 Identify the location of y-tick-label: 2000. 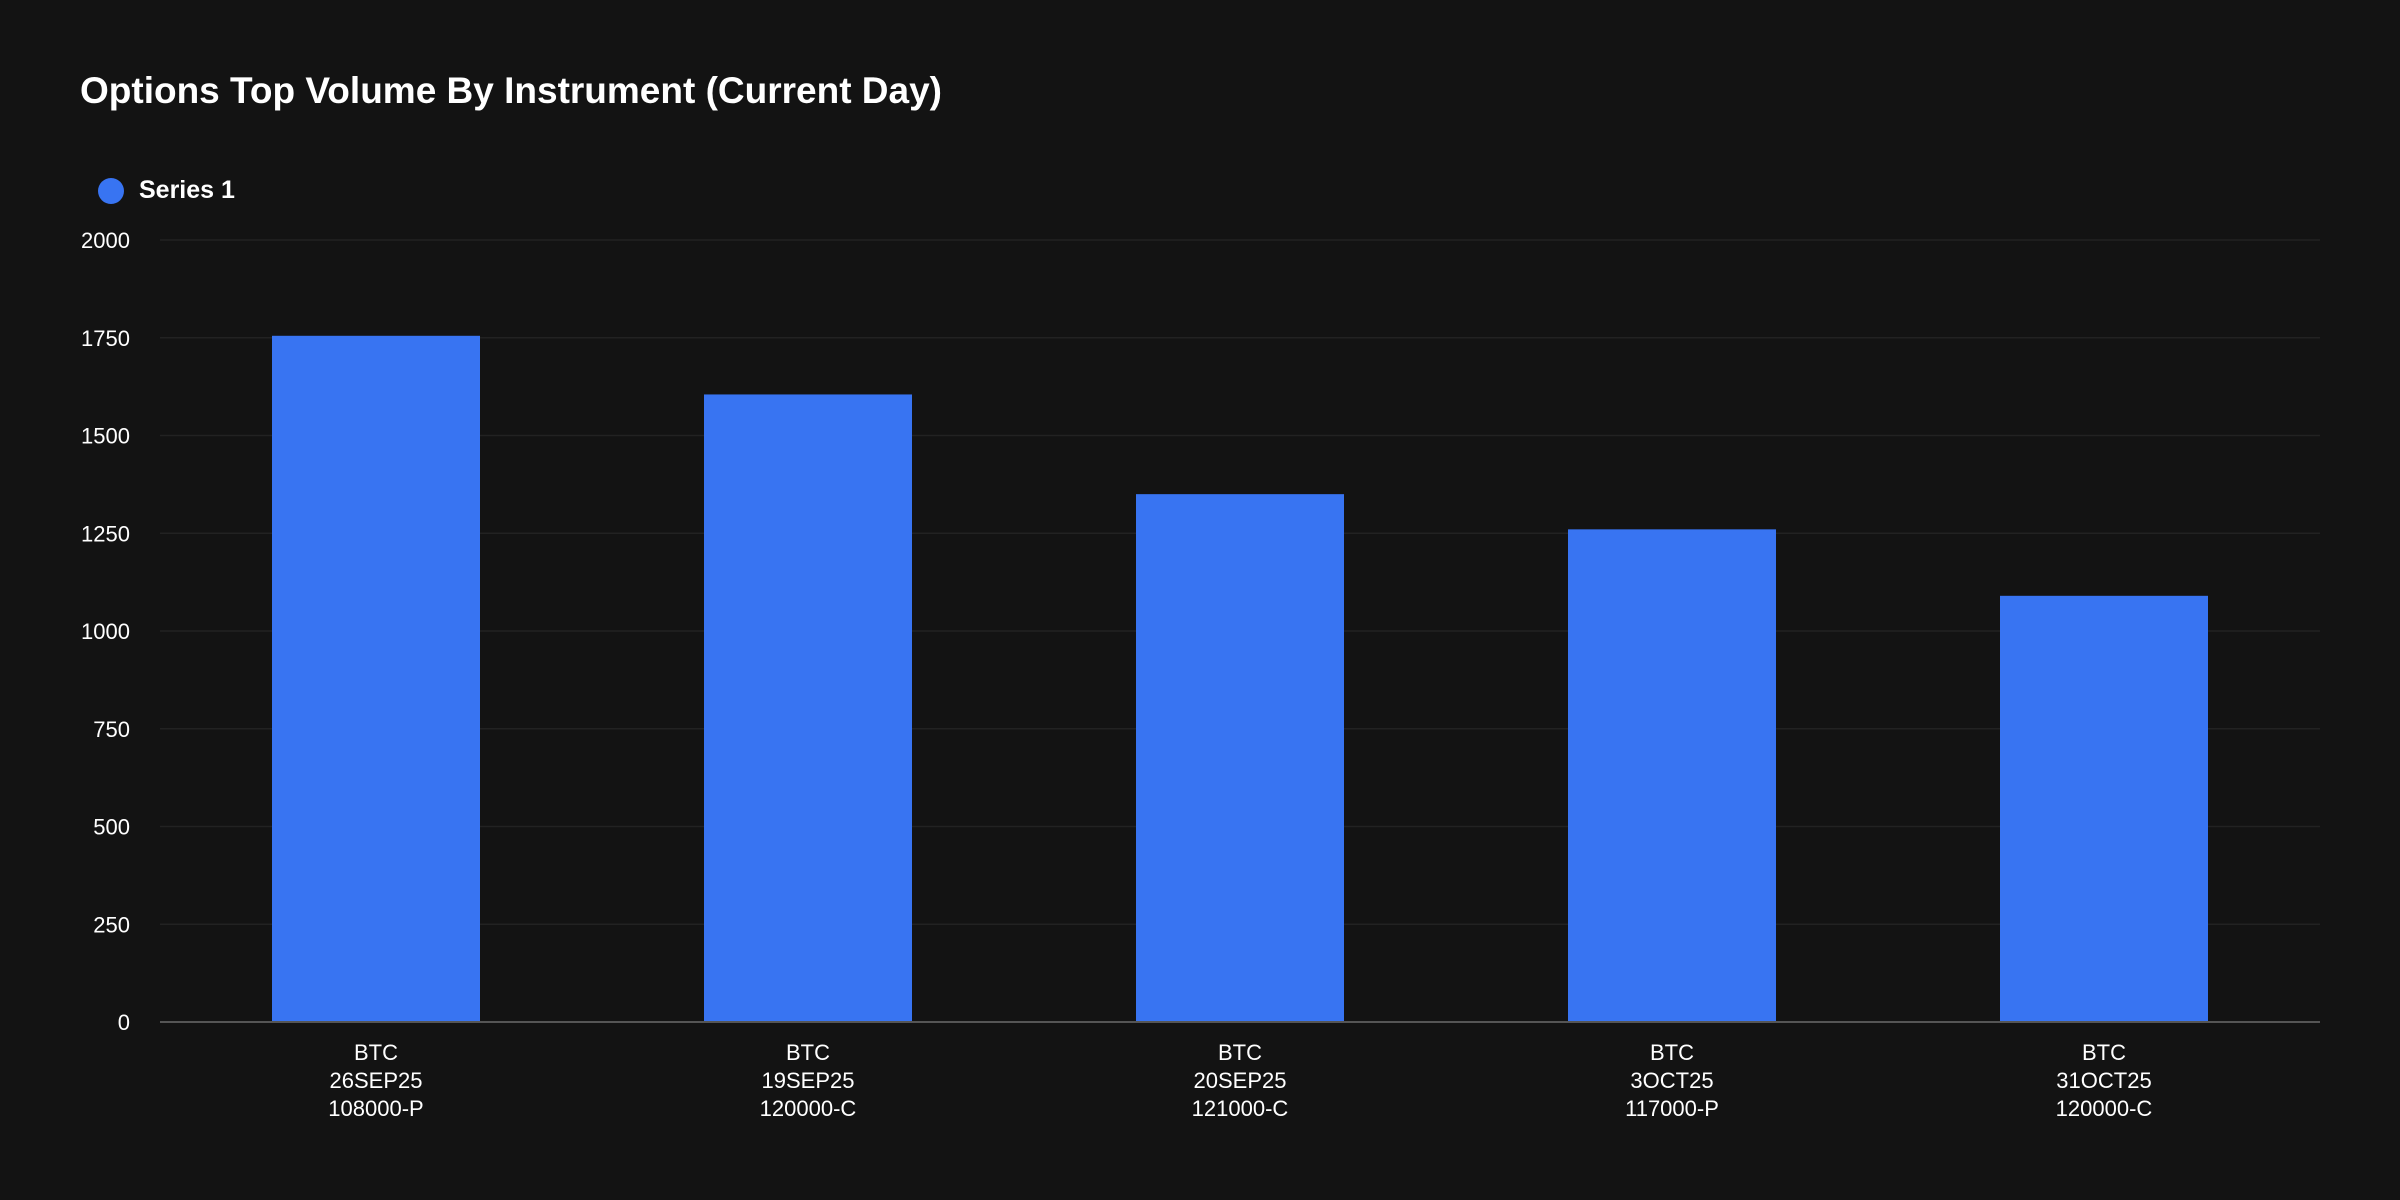
(105, 240).